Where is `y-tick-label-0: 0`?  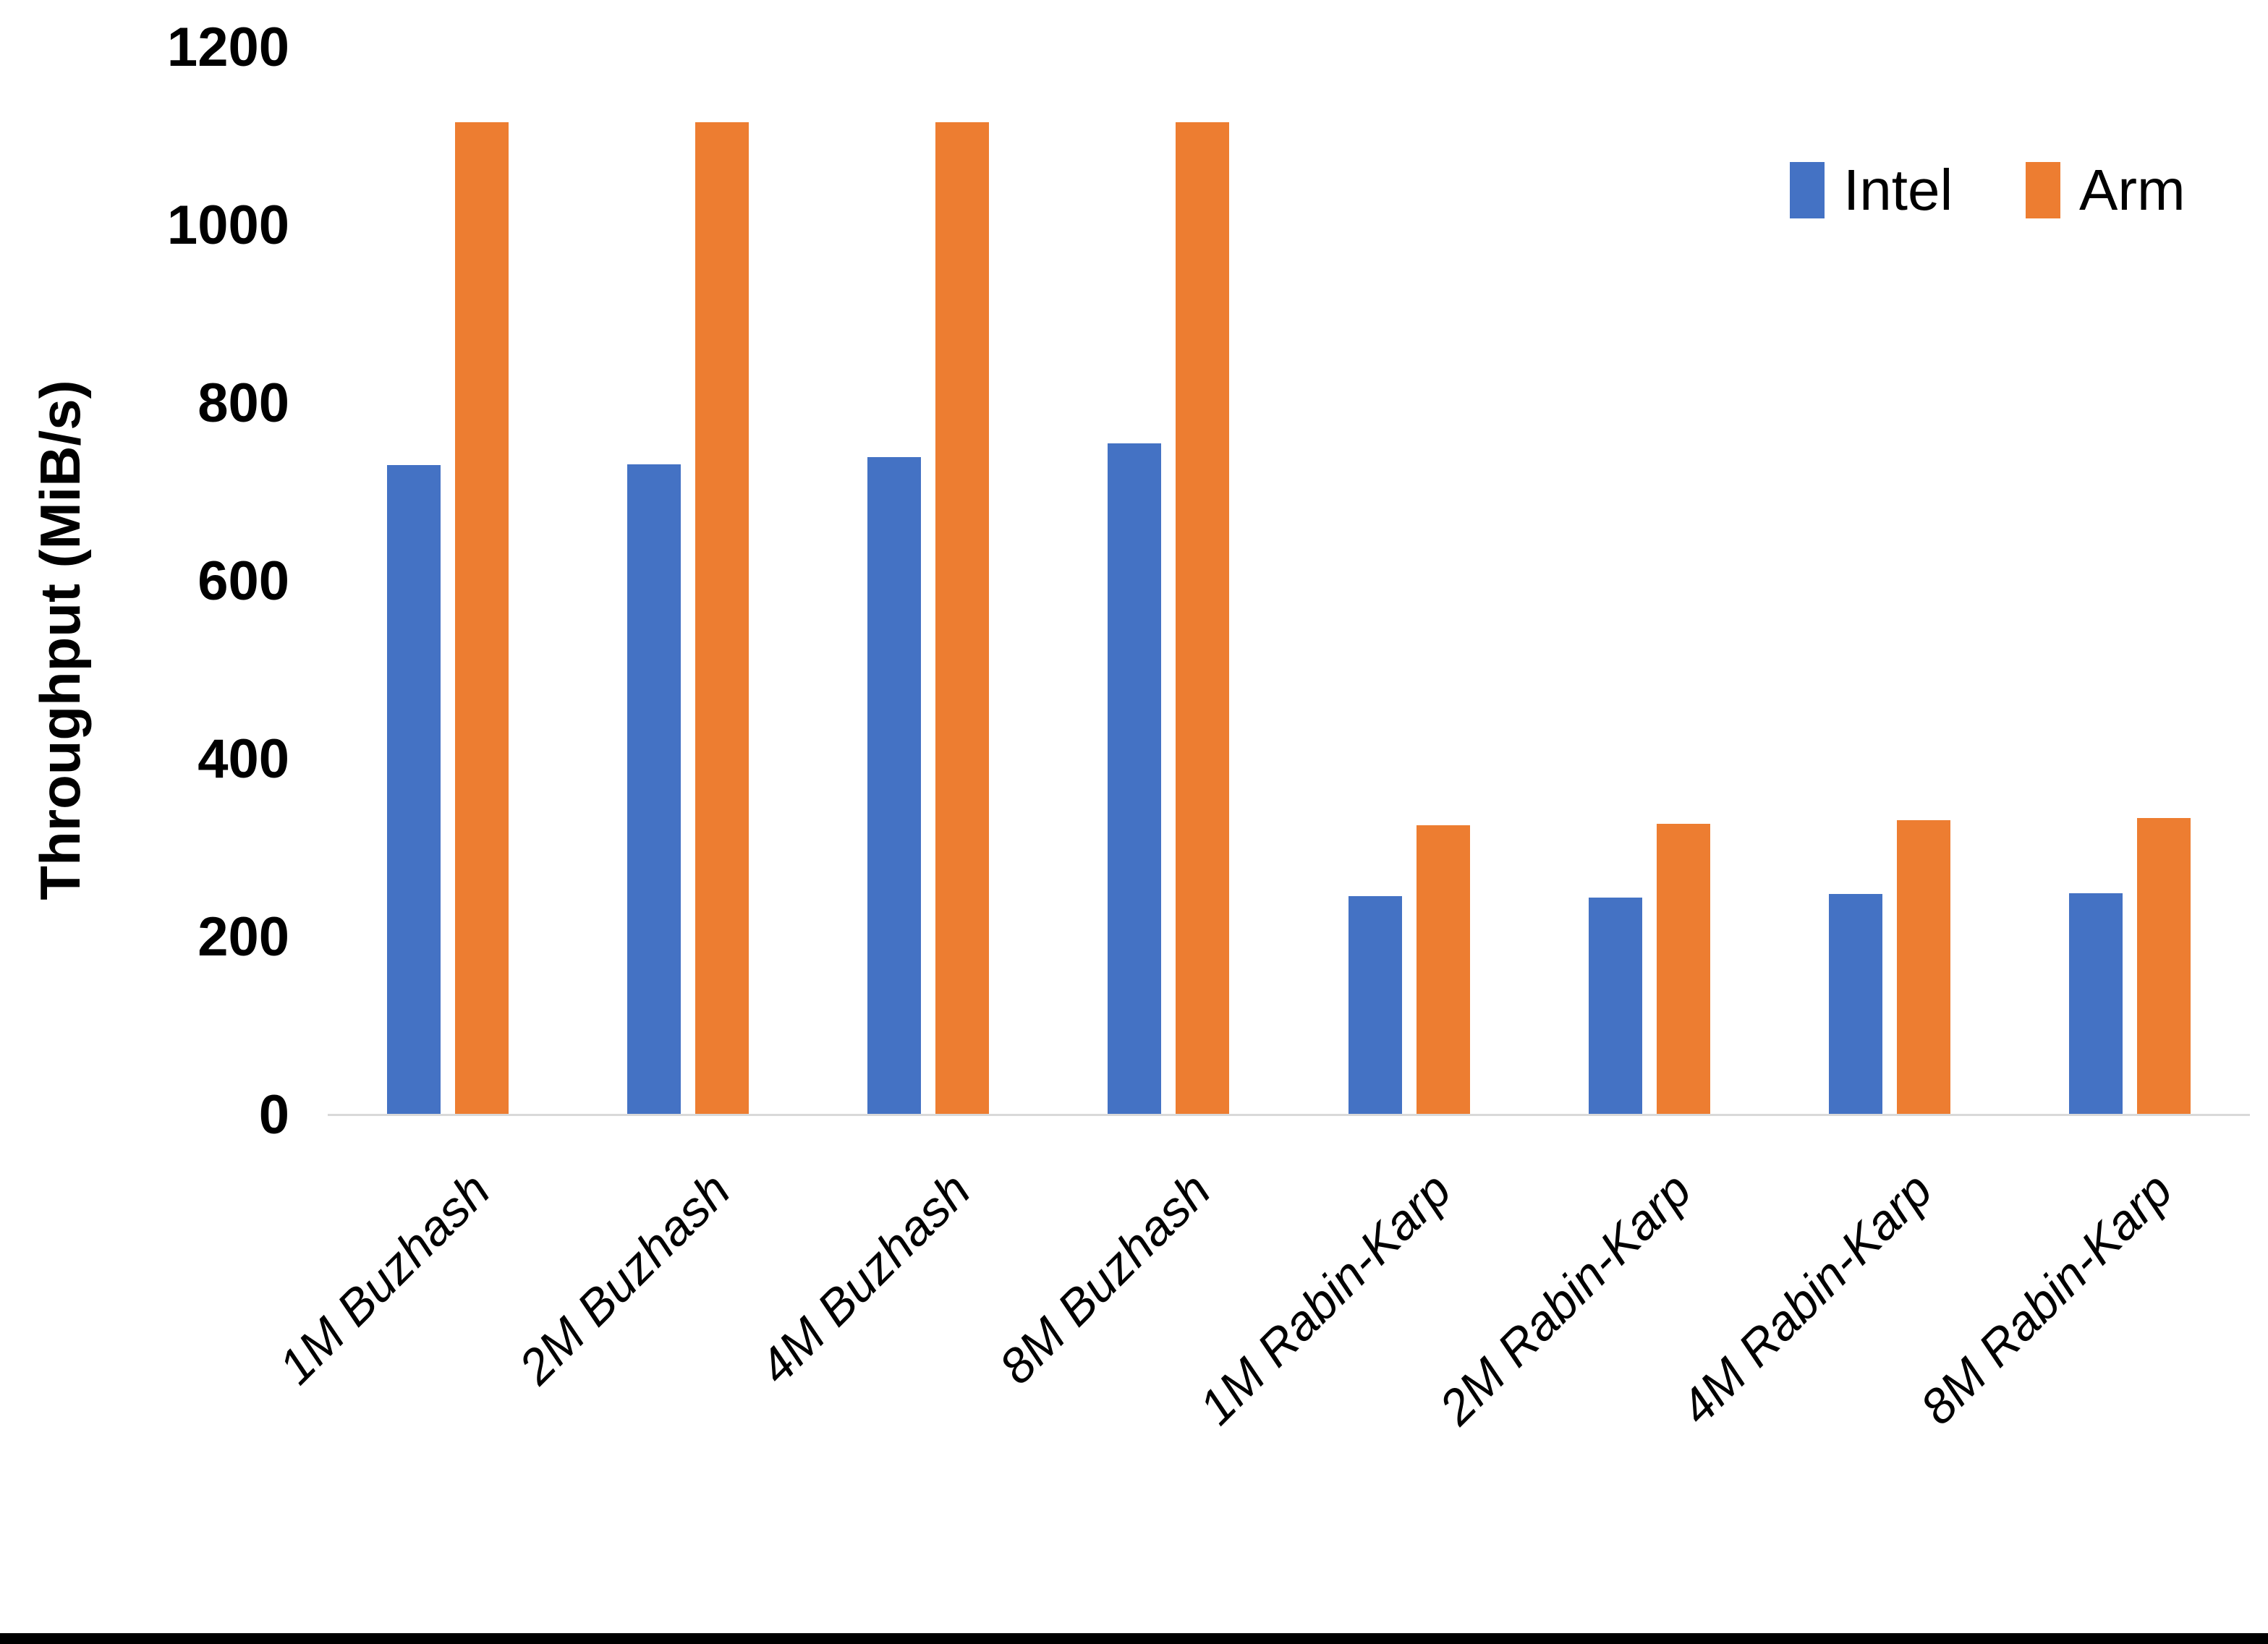 y-tick-label-0: 0 is located at coordinates (273, 1115).